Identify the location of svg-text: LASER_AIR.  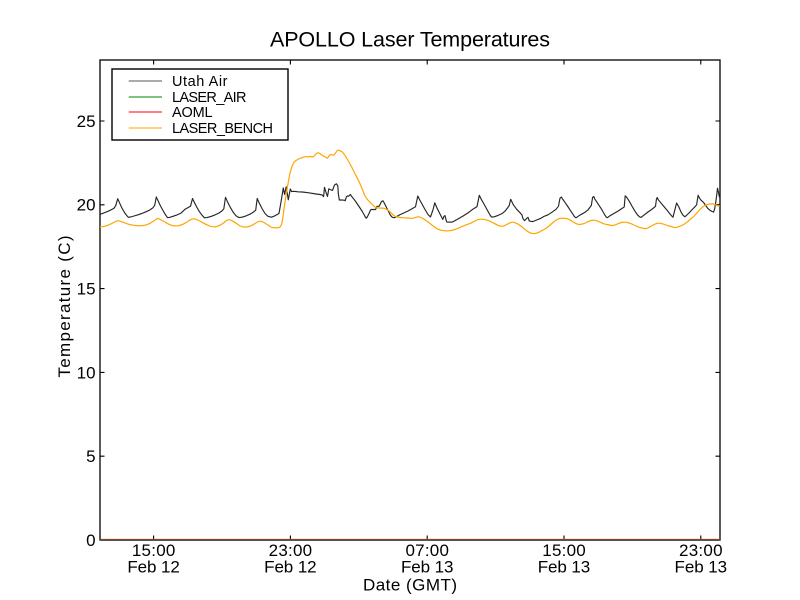
(209, 98).